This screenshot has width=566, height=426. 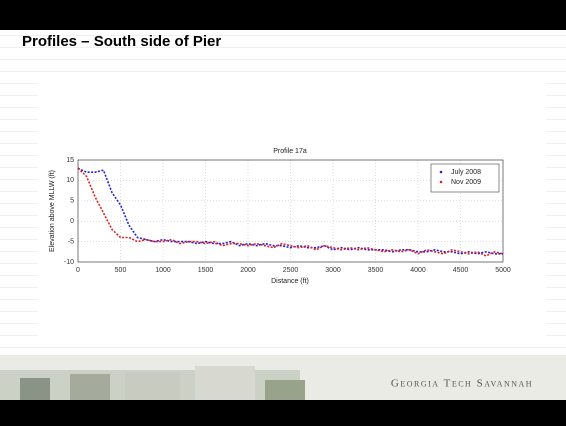 I want to click on legend-label: Nov 2009, so click(x=466, y=182).